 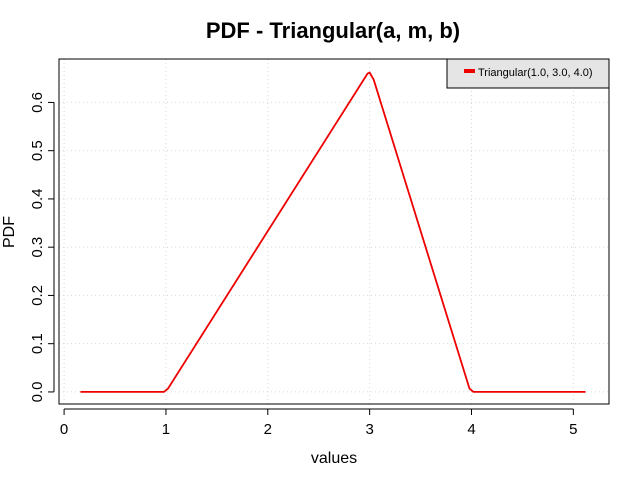 I want to click on legend-box, so click(x=528, y=73).